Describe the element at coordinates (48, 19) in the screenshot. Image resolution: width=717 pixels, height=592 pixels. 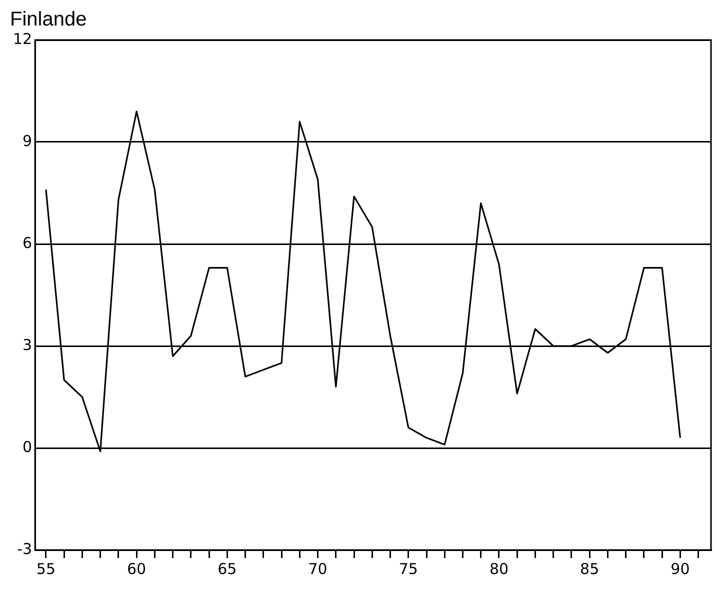
I see `chart-title: Finlande` at that location.